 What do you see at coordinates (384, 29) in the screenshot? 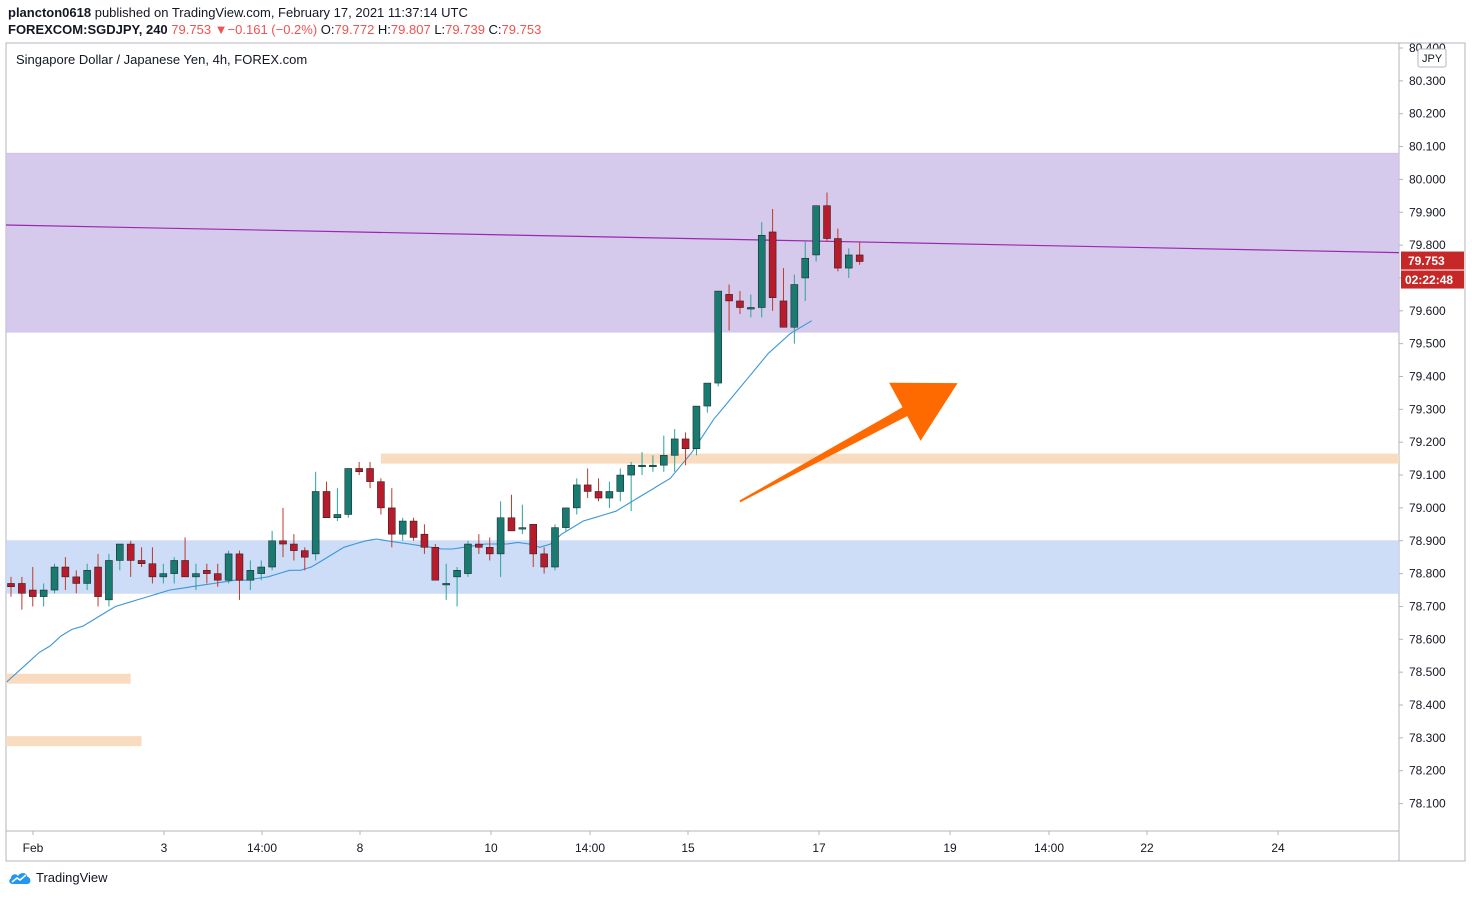
I see `high-label: H:` at bounding box center [384, 29].